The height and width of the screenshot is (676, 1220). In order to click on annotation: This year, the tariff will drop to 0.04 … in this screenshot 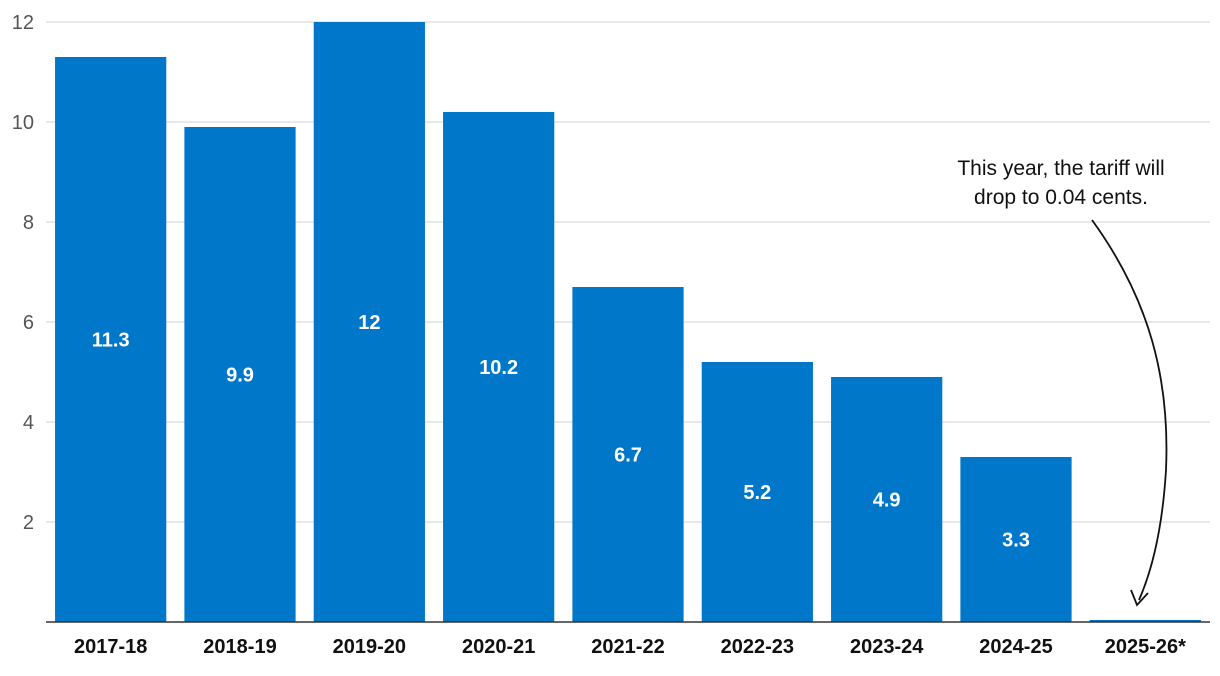, I will do `click(1062, 382)`.